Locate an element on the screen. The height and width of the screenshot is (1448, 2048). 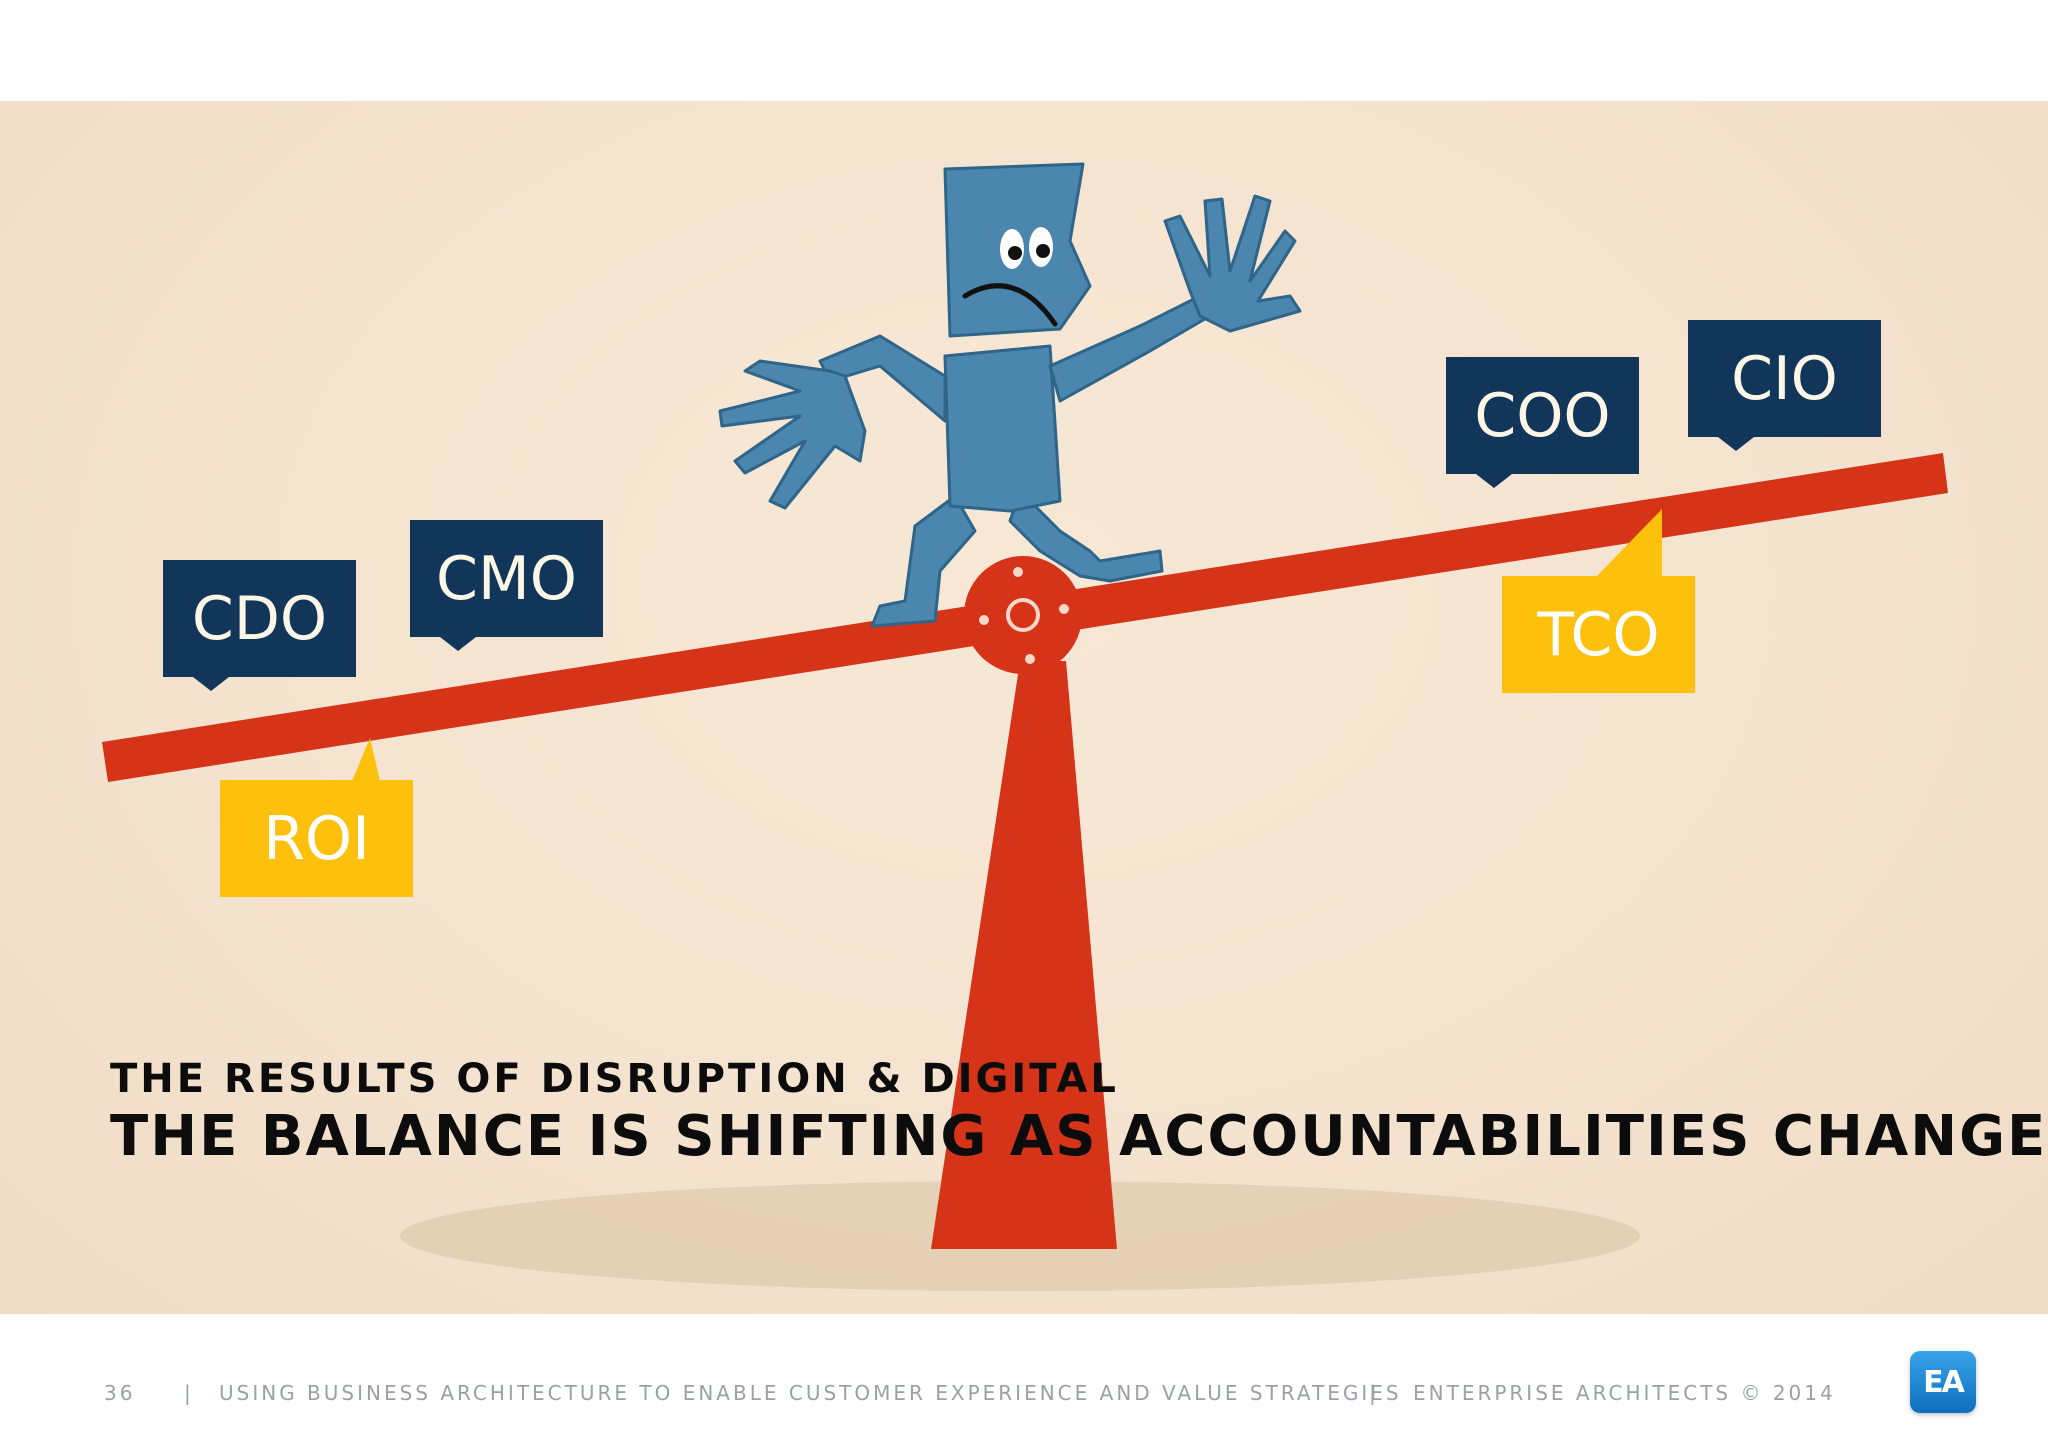
right-pupil is located at coordinates (1043, 251).